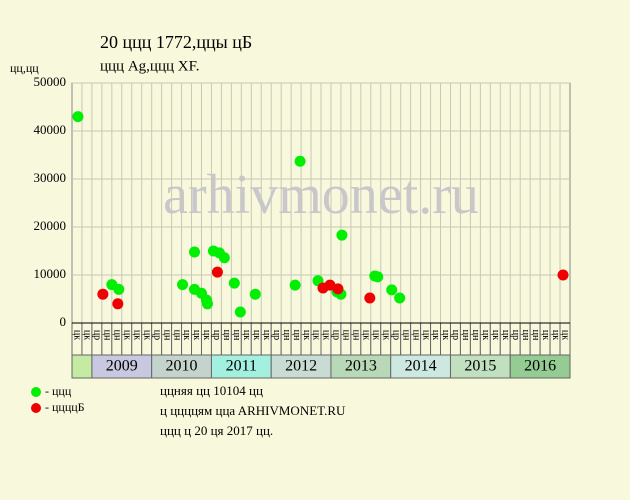  I want to click on footer-text: ц ццццям ццa ARHIVMONET.RU, so click(253, 410).